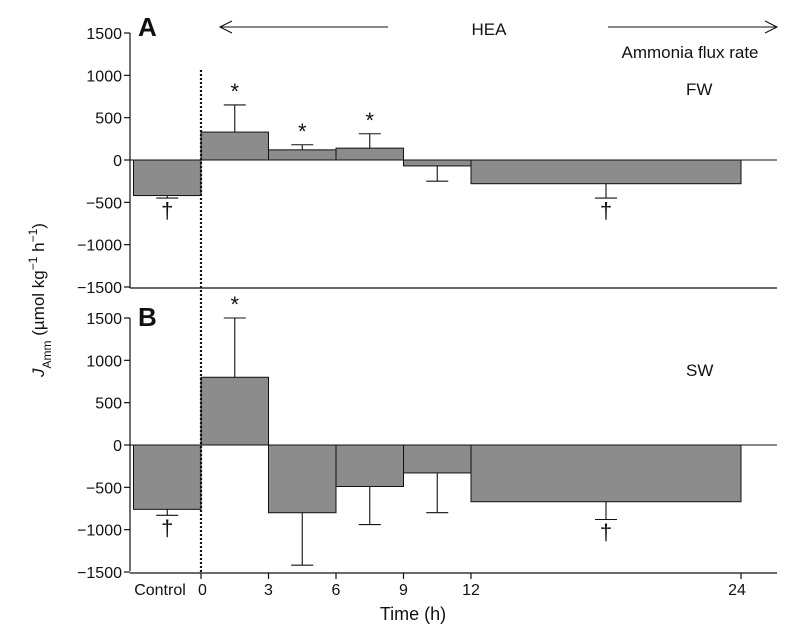 The width and height of the screenshot is (785, 627). Describe the element at coordinates (336, 590) in the screenshot. I see `x-tick-label: 6` at that location.